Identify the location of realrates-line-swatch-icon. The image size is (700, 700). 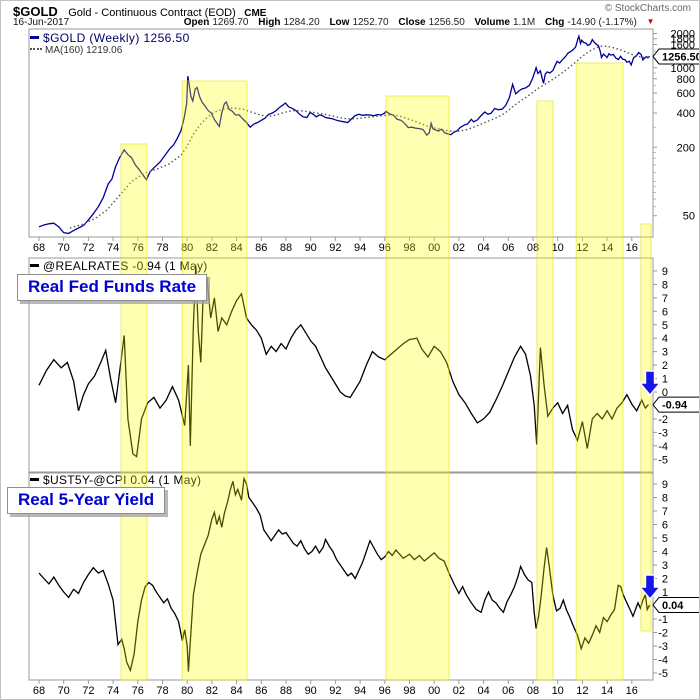
(34, 265).